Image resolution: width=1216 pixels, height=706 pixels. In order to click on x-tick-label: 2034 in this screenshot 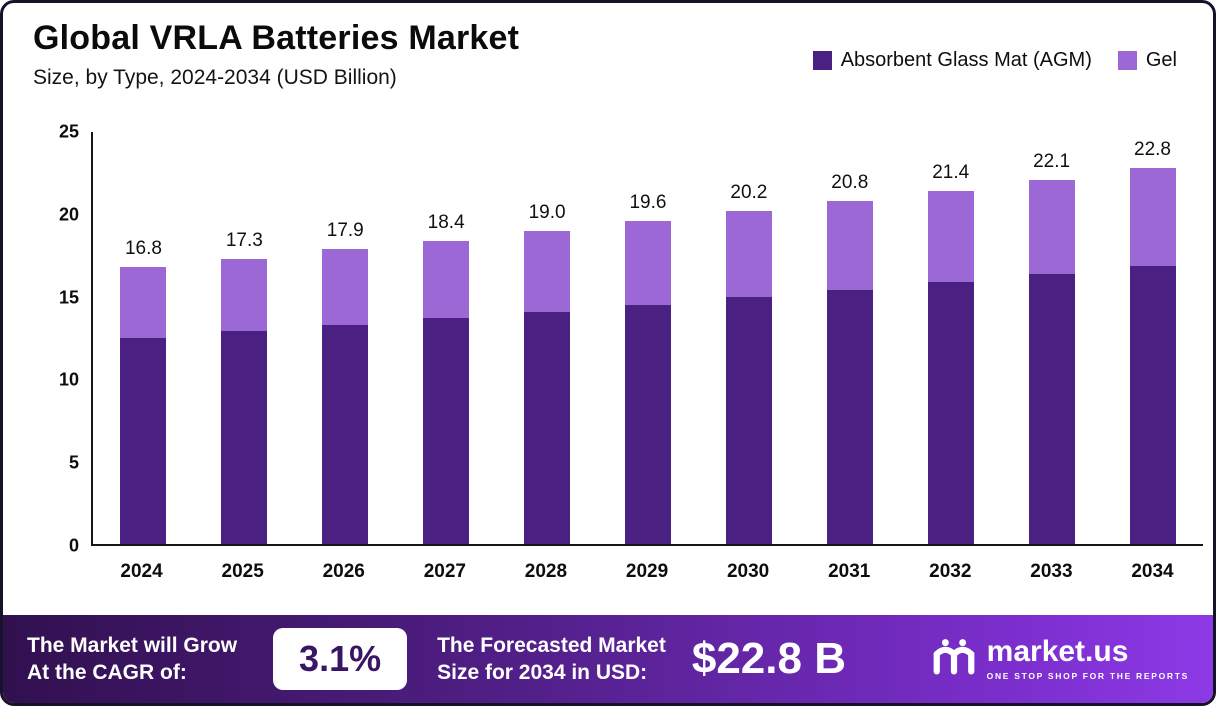, I will do `click(1152, 571)`.